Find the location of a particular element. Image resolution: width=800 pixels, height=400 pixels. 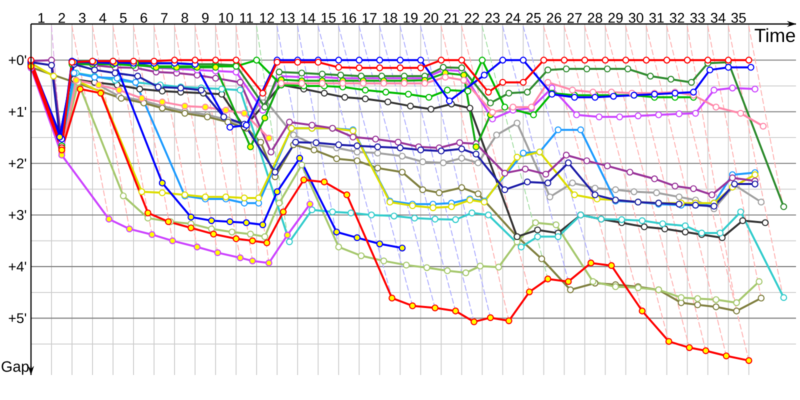

x-tick-label: 7 is located at coordinates (164, 18).